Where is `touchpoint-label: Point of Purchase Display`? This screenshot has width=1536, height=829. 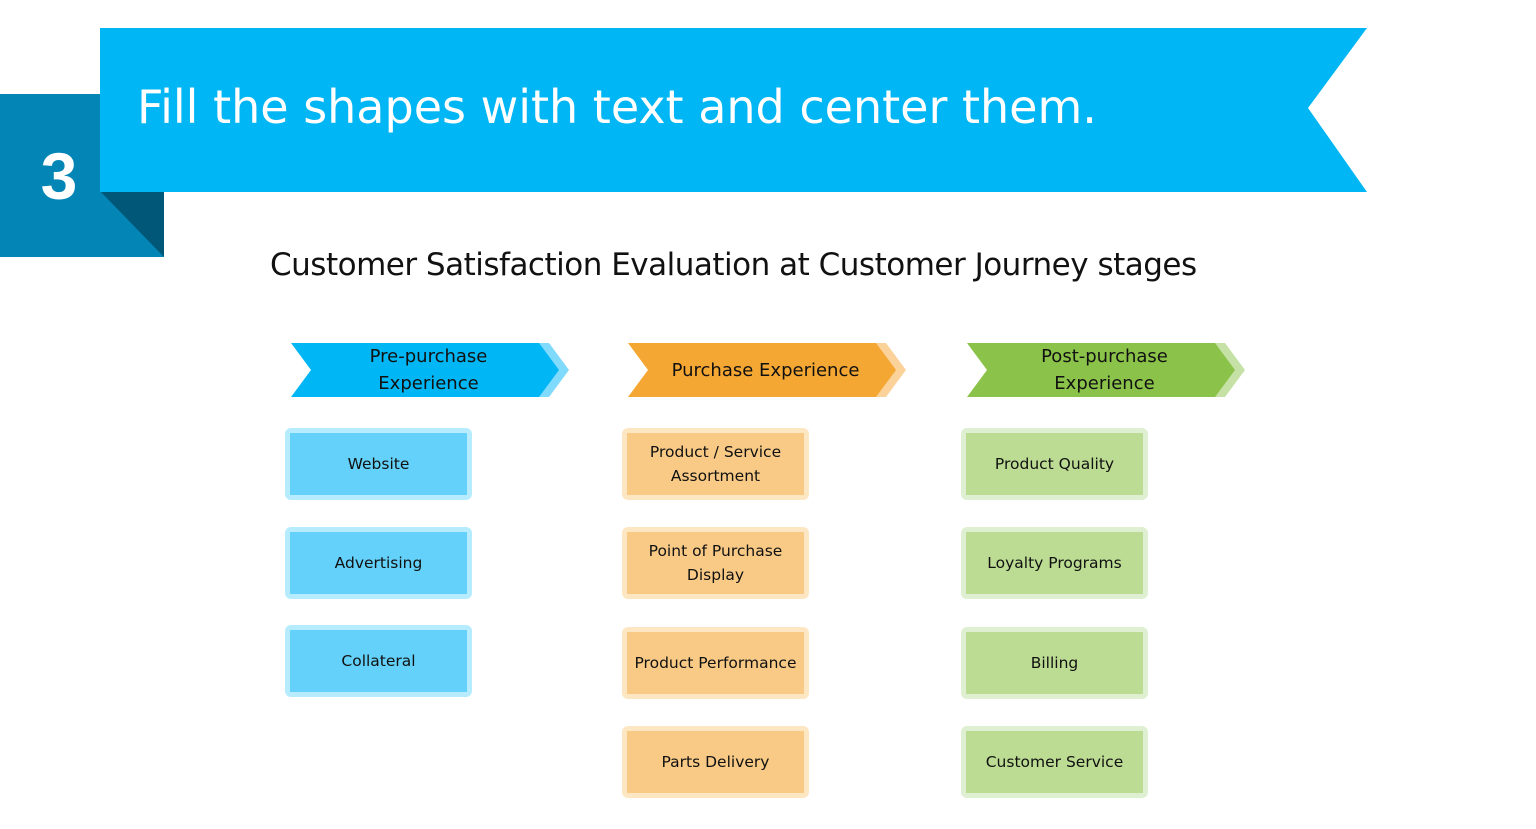 touchpoint-label: Point of Purchase Display is located at coordinates (715, 563).